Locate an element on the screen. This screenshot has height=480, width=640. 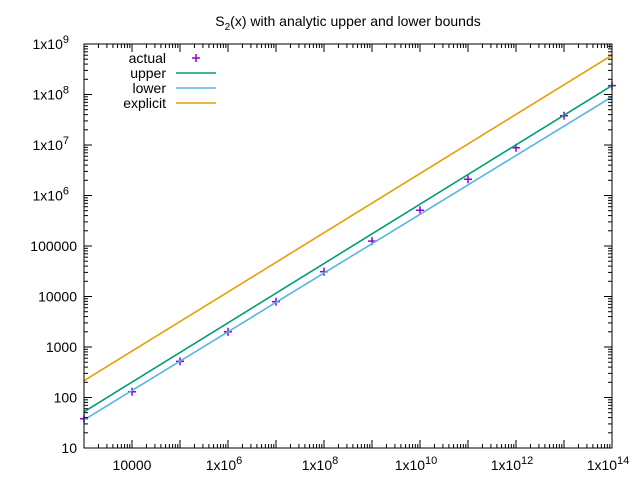
legend-entry-upper: upper is located at coordinates (173, 73).